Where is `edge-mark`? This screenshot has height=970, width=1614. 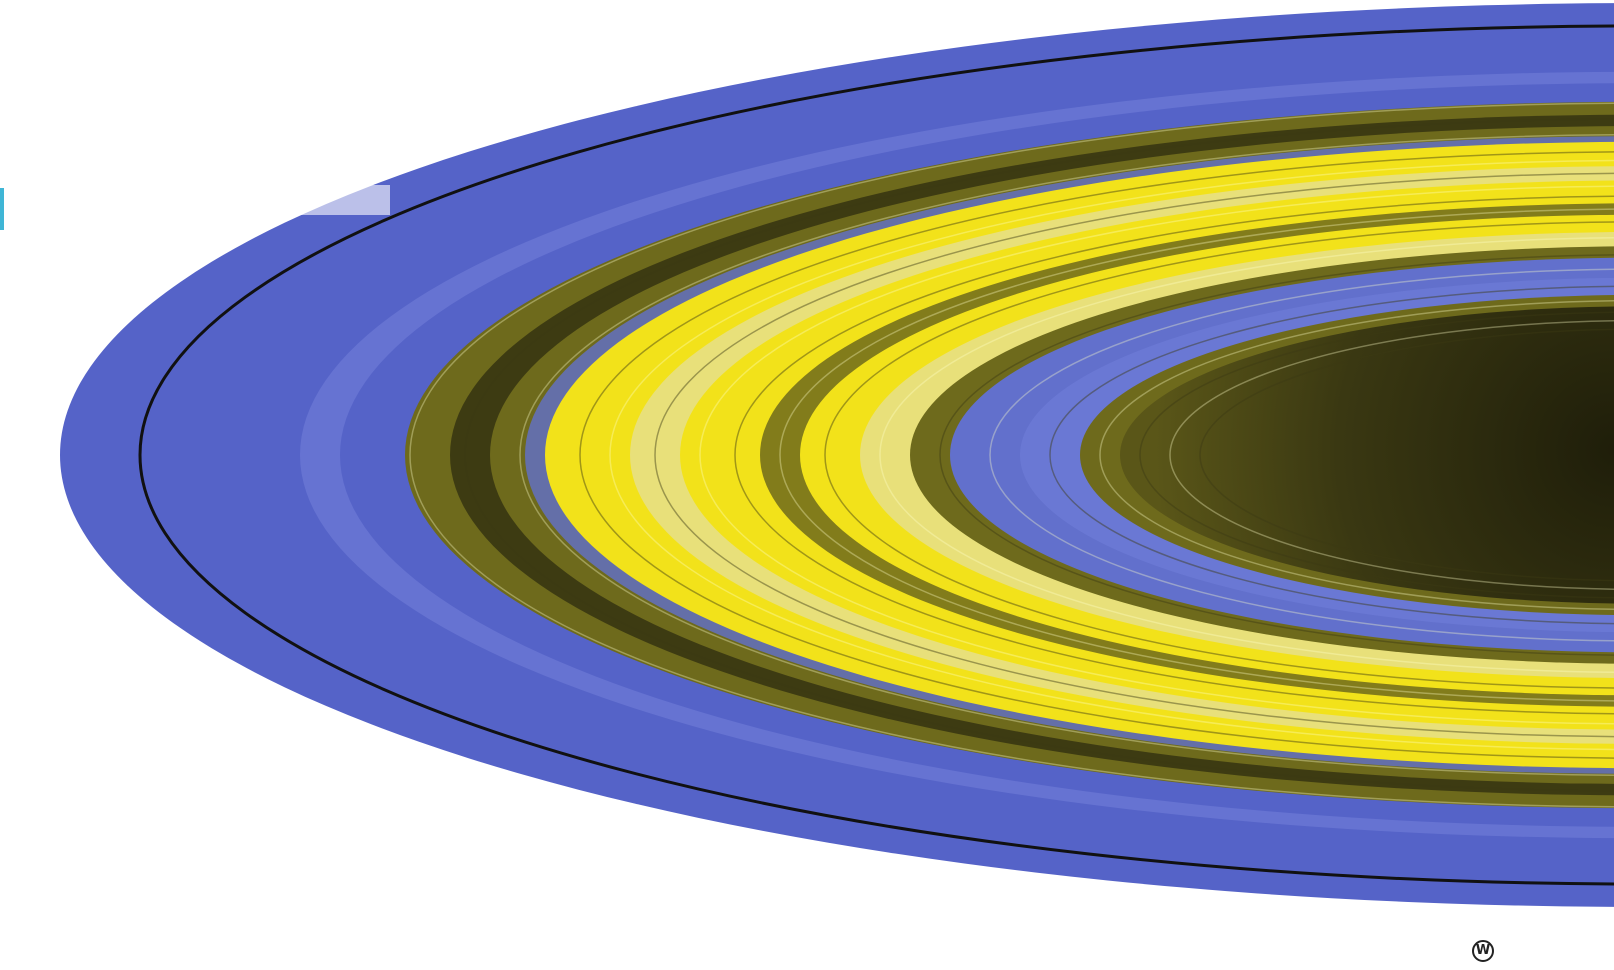 edge-mark is located at coordinates (2, 209).